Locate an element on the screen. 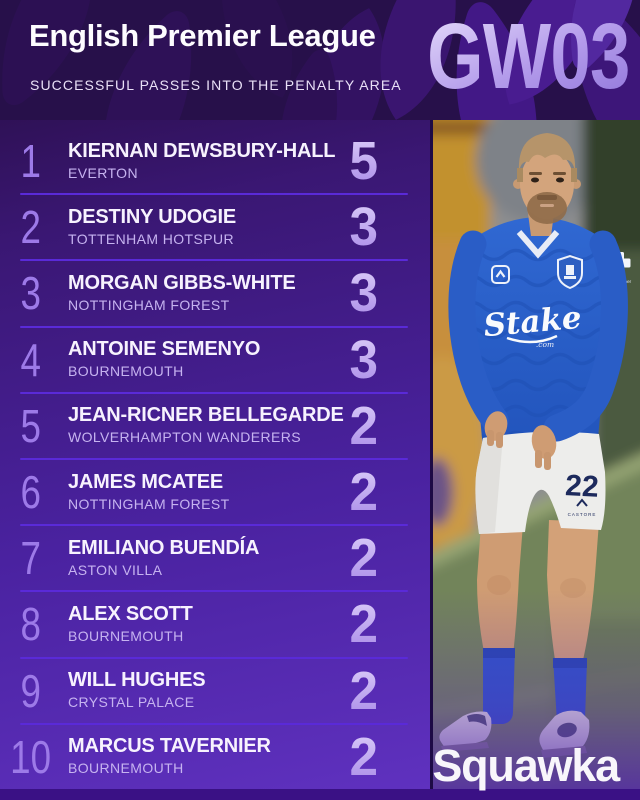 The width and height of the screenshot is (640, 800). team-name: CRYSTAL PALACE is located at coordinates (131, 702).